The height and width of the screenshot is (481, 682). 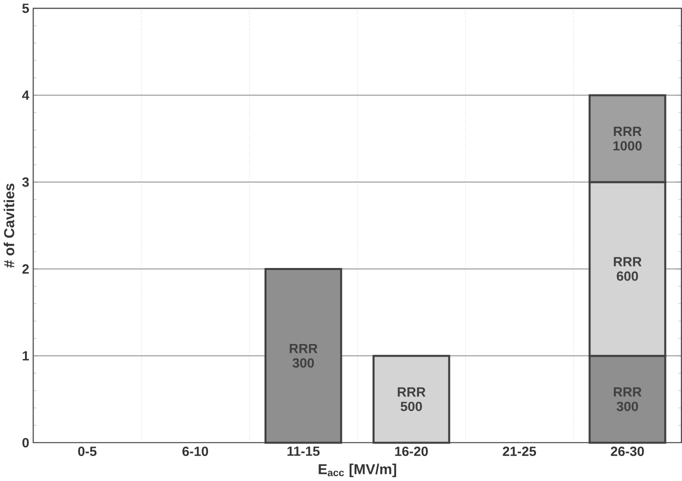 I want to click on x-tick-label: 21-25, so click(x=519, y=451).